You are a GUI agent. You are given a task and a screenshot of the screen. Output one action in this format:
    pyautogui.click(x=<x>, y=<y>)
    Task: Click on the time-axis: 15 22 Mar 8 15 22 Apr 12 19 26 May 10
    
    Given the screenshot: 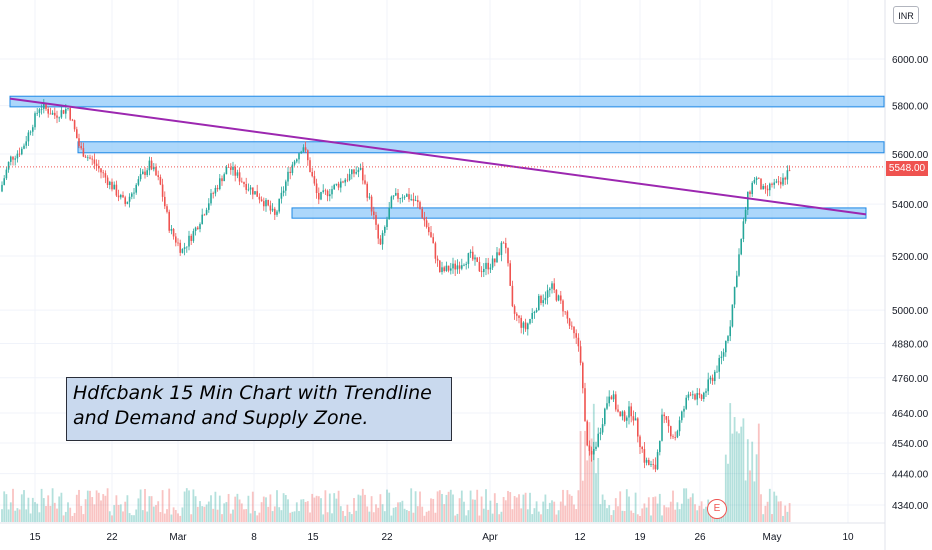 What is the action you would take?
    pyautogui.click(x=441, y=537)
    